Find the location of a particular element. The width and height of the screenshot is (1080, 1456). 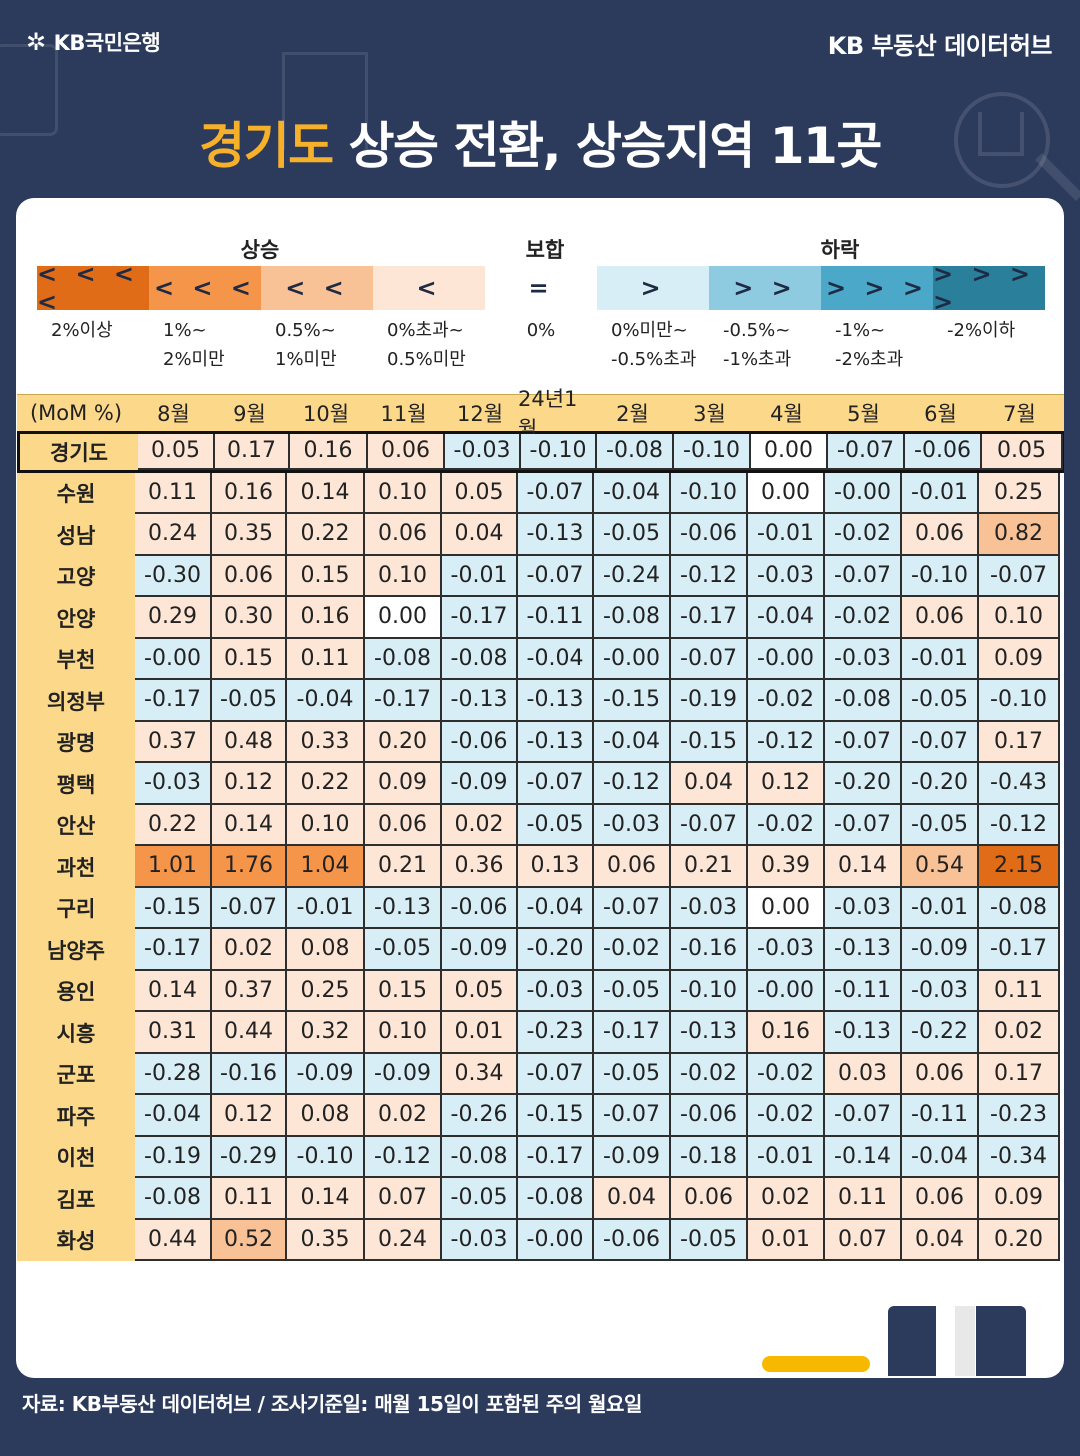

value-cell: -0.34 is located at coordinates (1019, 1157).